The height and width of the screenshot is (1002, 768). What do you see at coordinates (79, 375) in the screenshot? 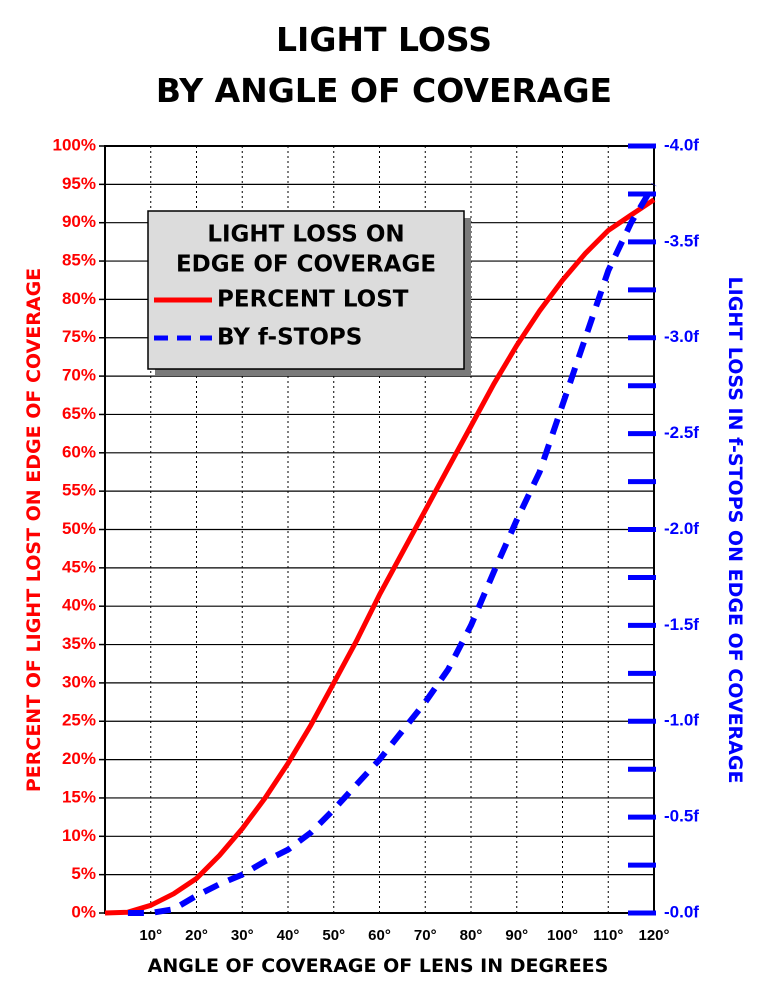
I see `y-tick-label: 70%` at bounding box center [79, 375].